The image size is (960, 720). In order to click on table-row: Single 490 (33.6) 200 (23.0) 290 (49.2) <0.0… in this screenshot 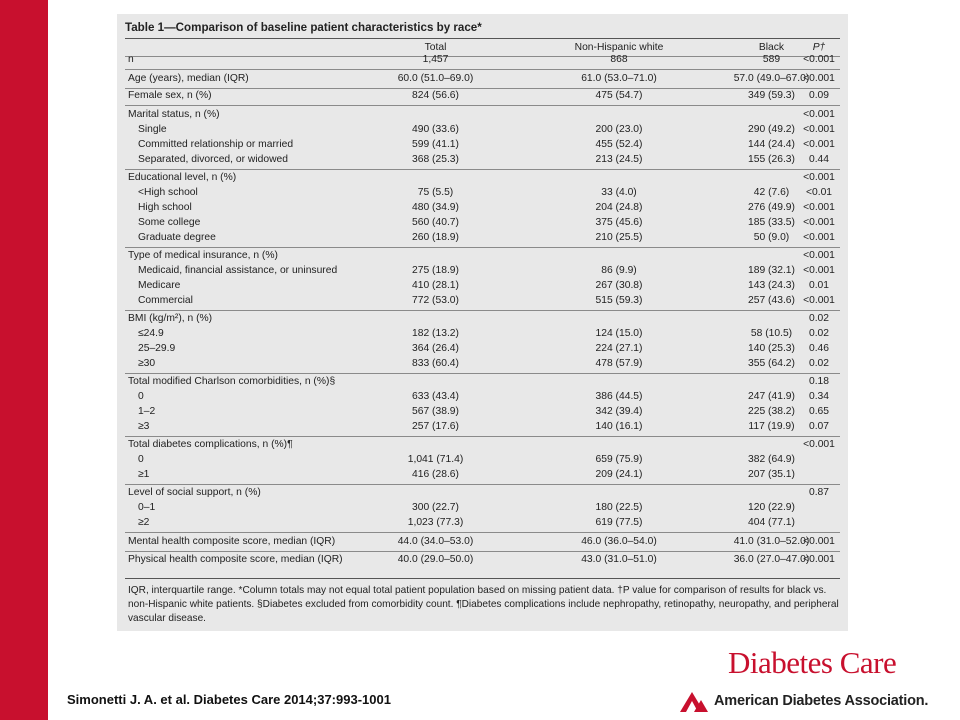, I will do `click(482, 129)`.